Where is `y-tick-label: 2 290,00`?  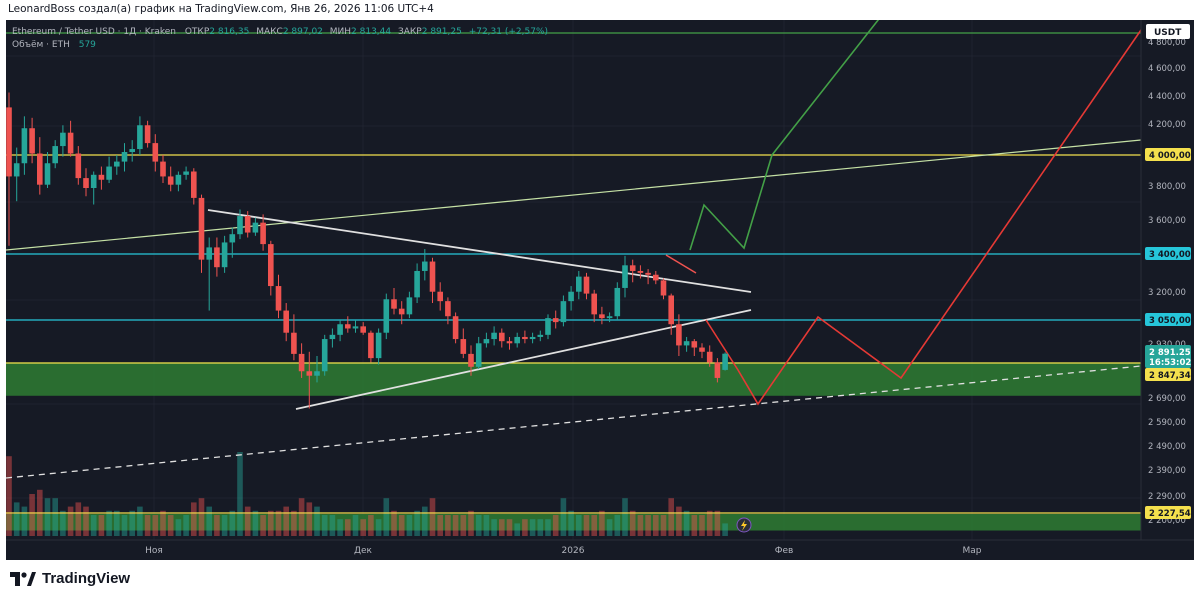
y-tick-label: 2 290,00 is located at coordinates (1167, 497).